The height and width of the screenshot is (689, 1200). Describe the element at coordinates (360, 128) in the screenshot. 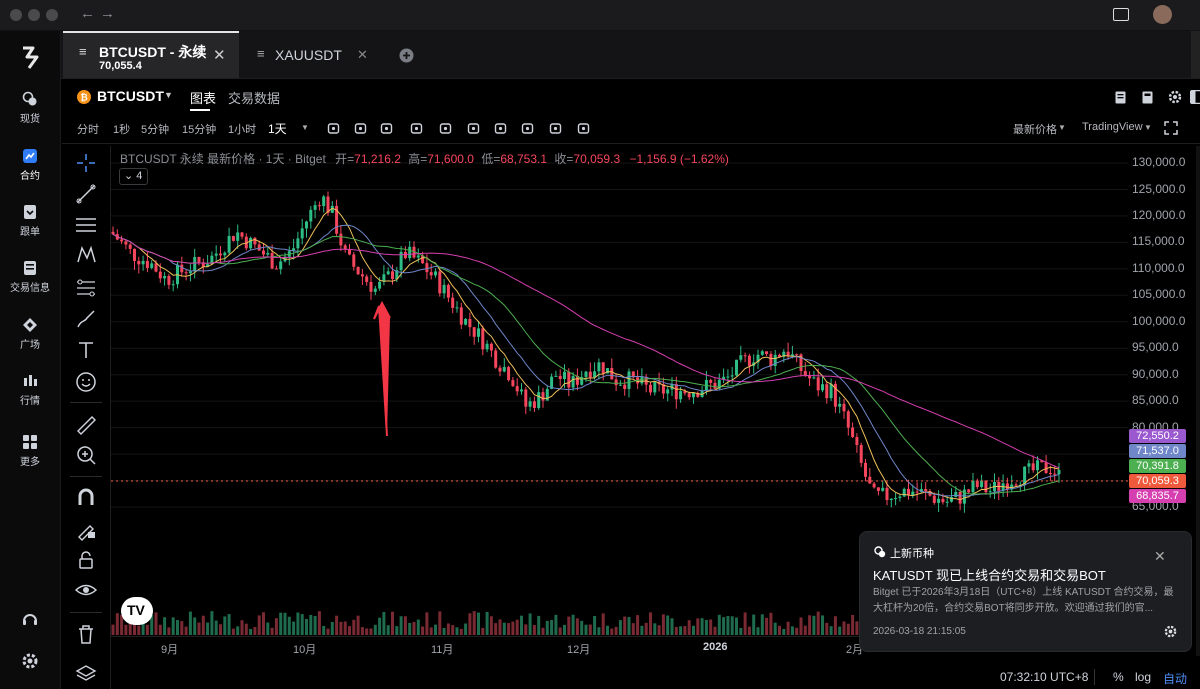

I see `candles-icon` at that location.